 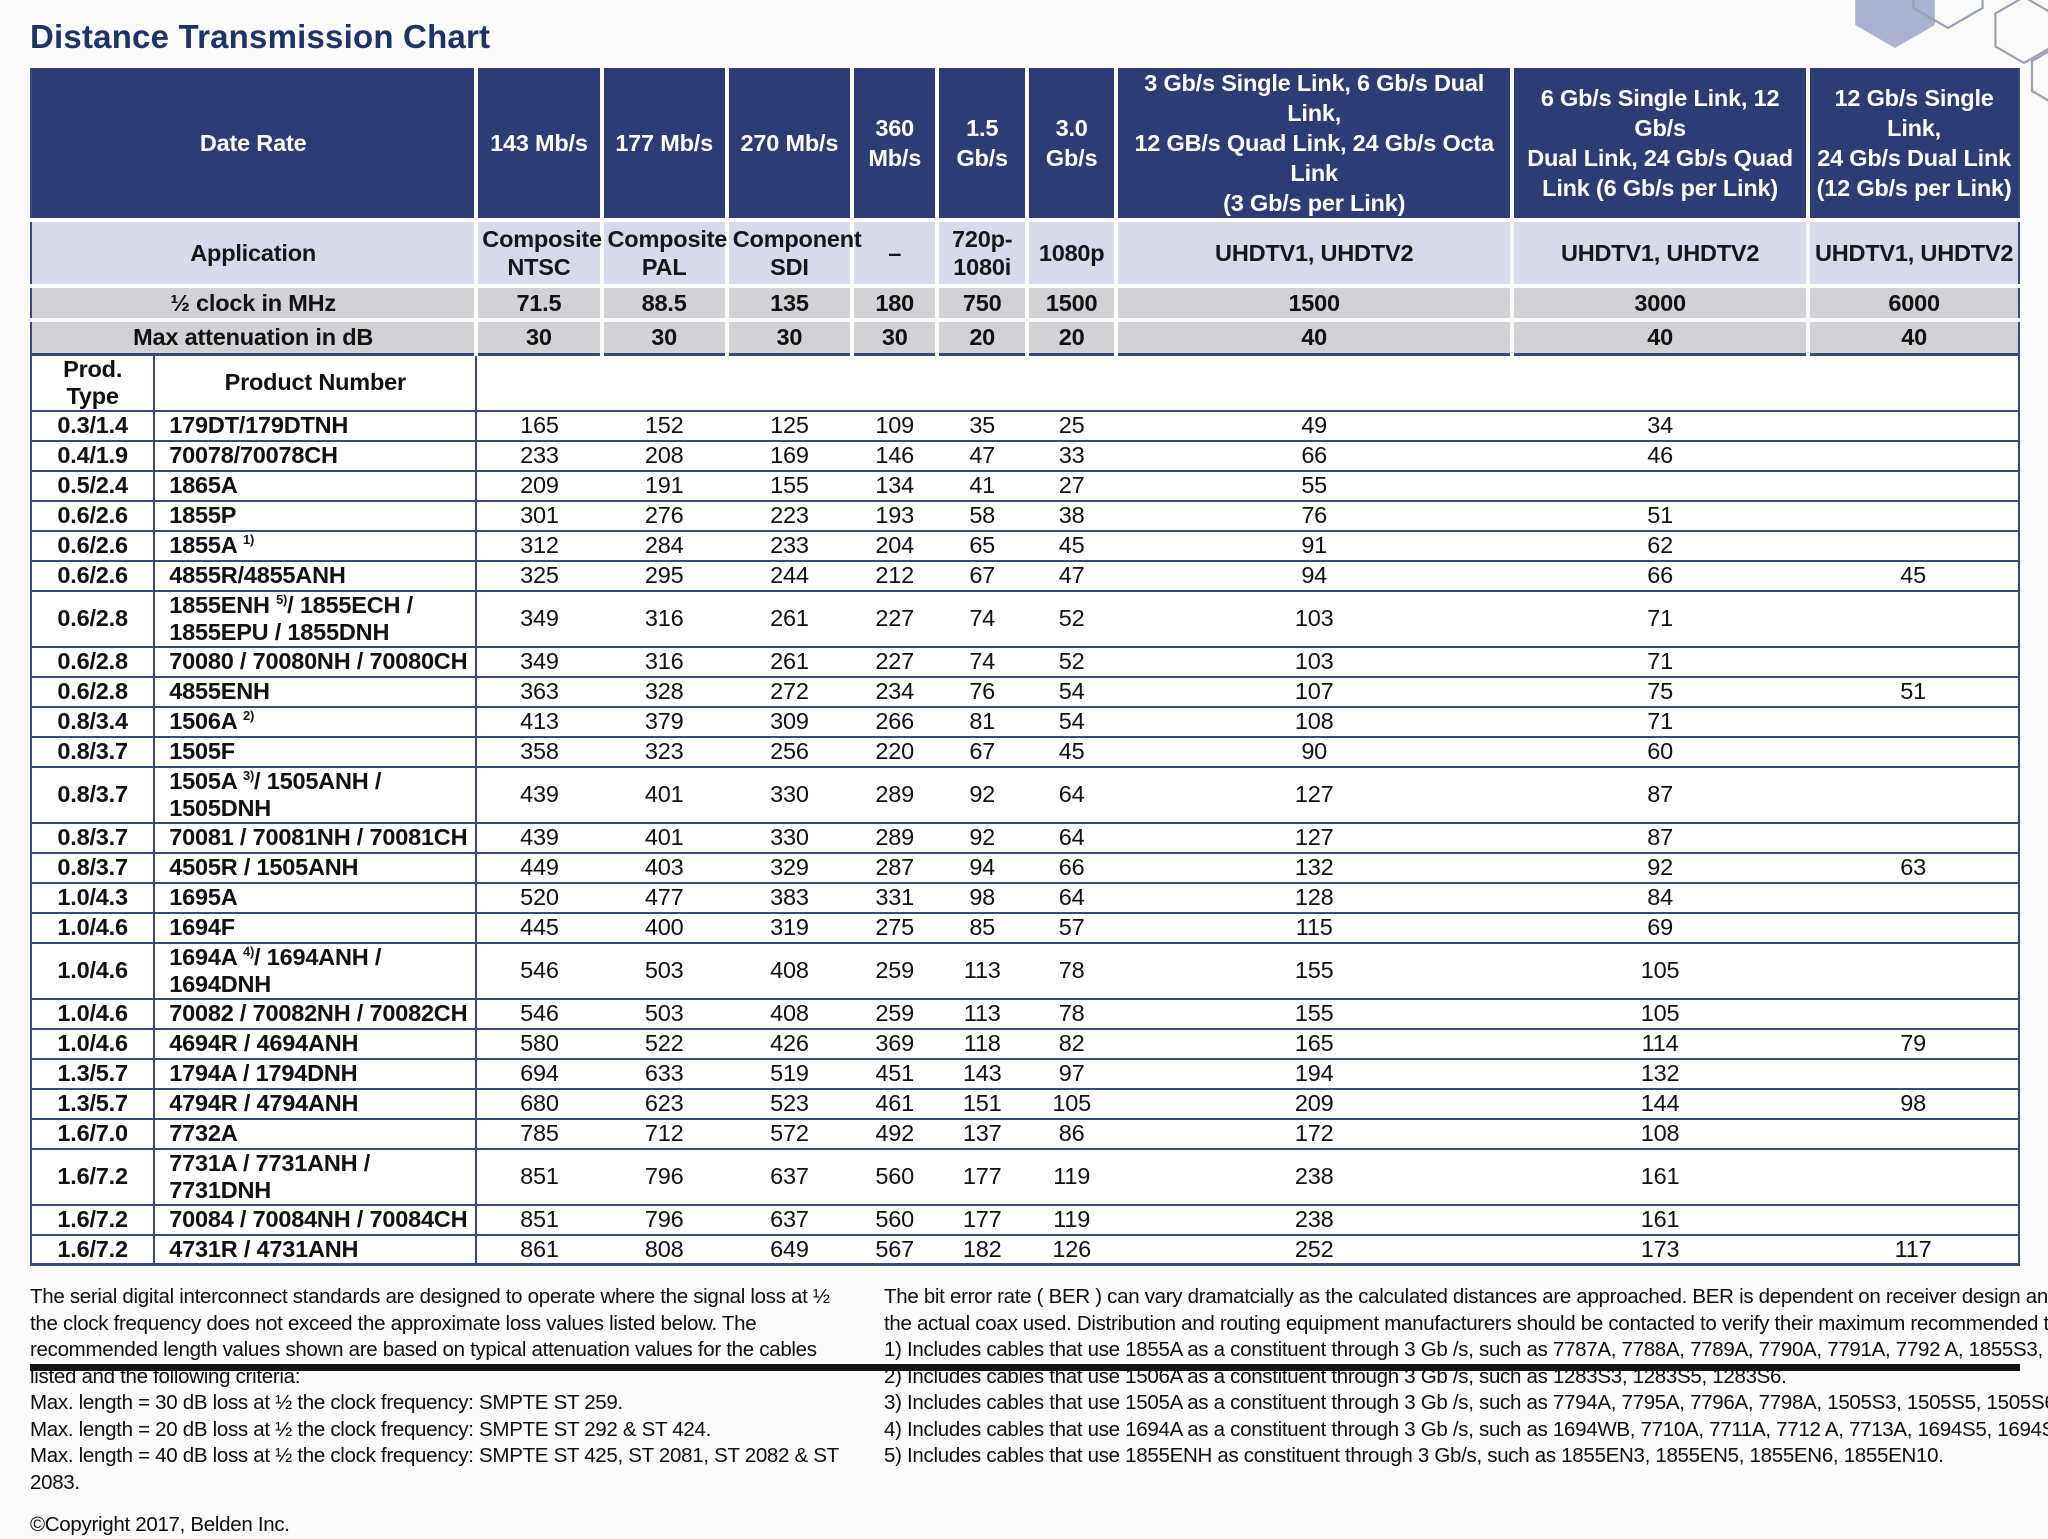 What do you see at coordinates (1071, 485) in the screenshot?
I see `distance-value-cell: 27` at bounding box center [1071, 485].